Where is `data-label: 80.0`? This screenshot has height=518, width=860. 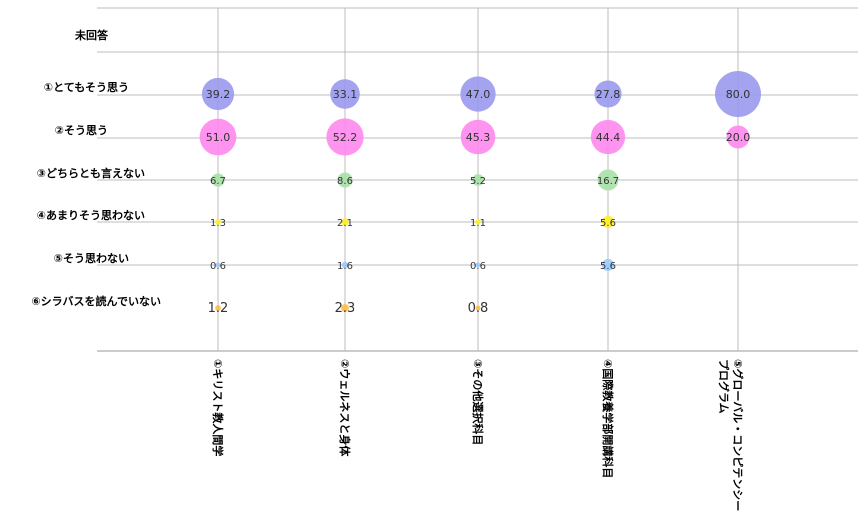 data-label: 80.0 is located at coordinates (738, 94).